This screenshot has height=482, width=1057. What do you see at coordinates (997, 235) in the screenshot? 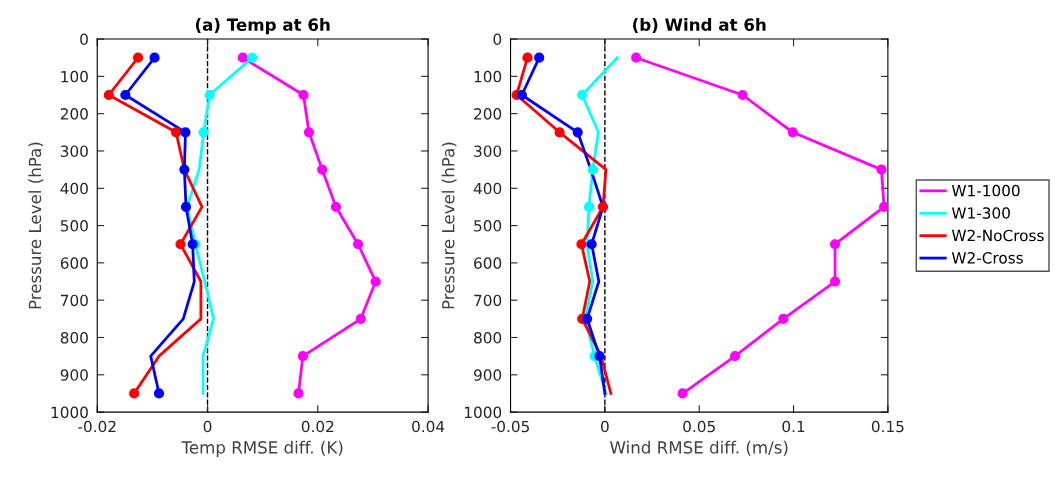
I see `legend-label: W2-NoCross` at bounding box center [997, 235].